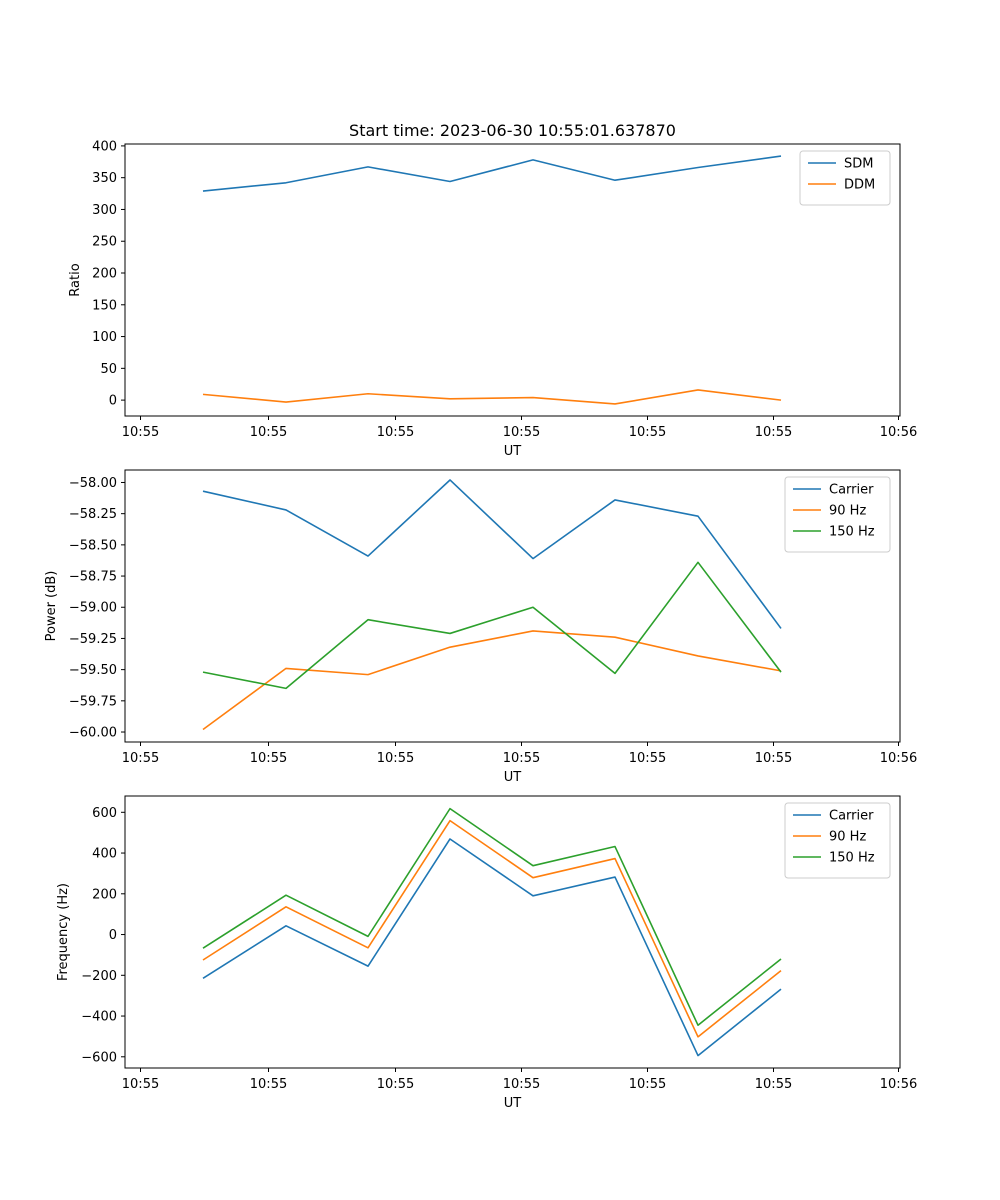  I want to click on y-tick-label: −59.50, so click(93, 670).